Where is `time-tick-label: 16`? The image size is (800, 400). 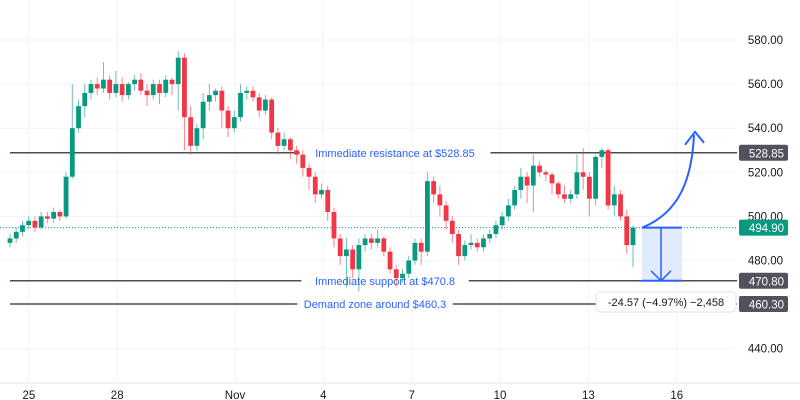
time-tick-label: 16 is located at coordinates (676, 395).